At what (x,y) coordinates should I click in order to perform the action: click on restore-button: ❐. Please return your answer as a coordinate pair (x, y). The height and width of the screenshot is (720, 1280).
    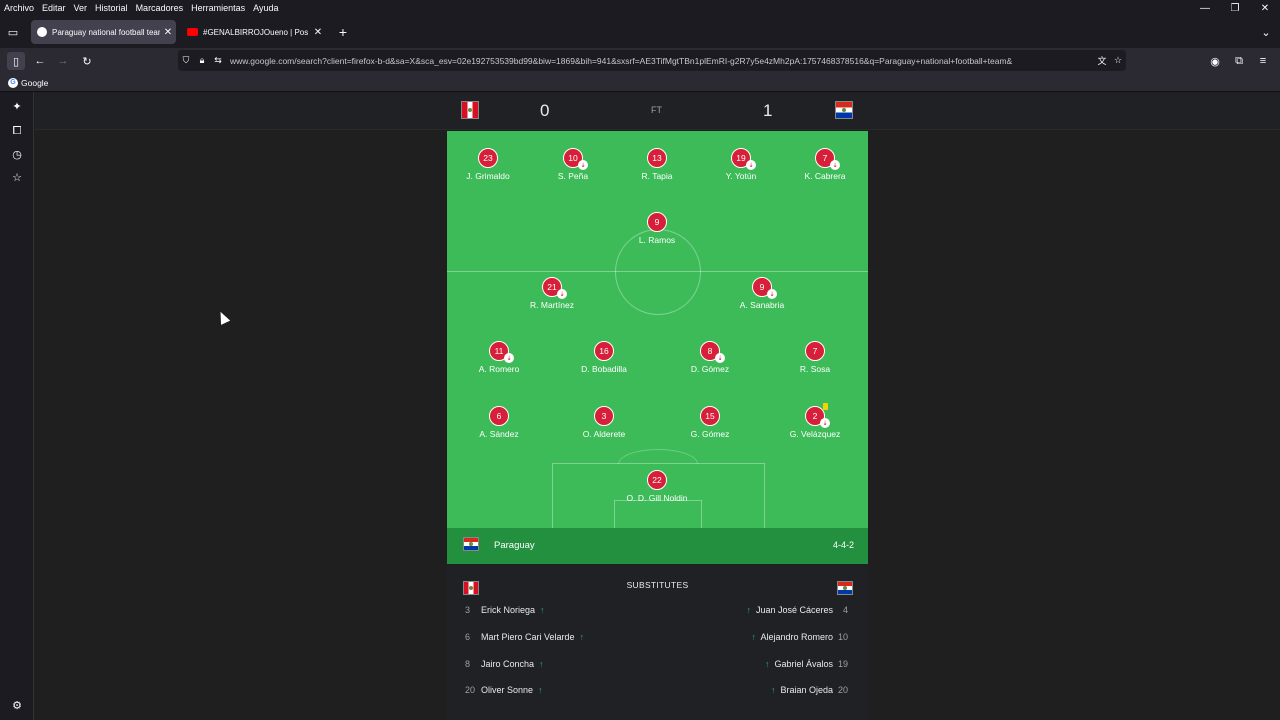
    Looking at the image, I should click on (1235, 8).